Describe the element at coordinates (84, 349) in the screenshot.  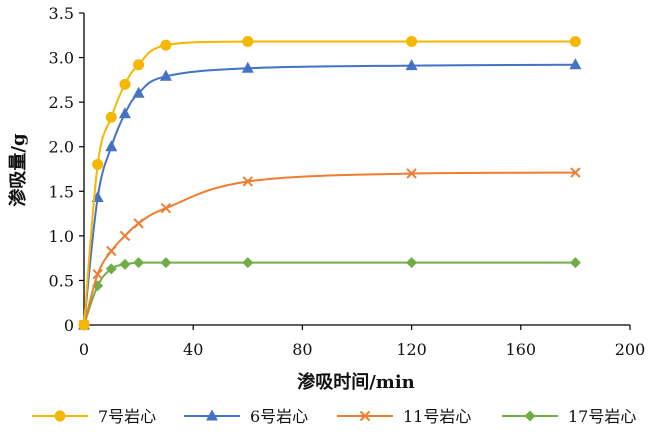
I see `x-tick-label: 0` at that location.